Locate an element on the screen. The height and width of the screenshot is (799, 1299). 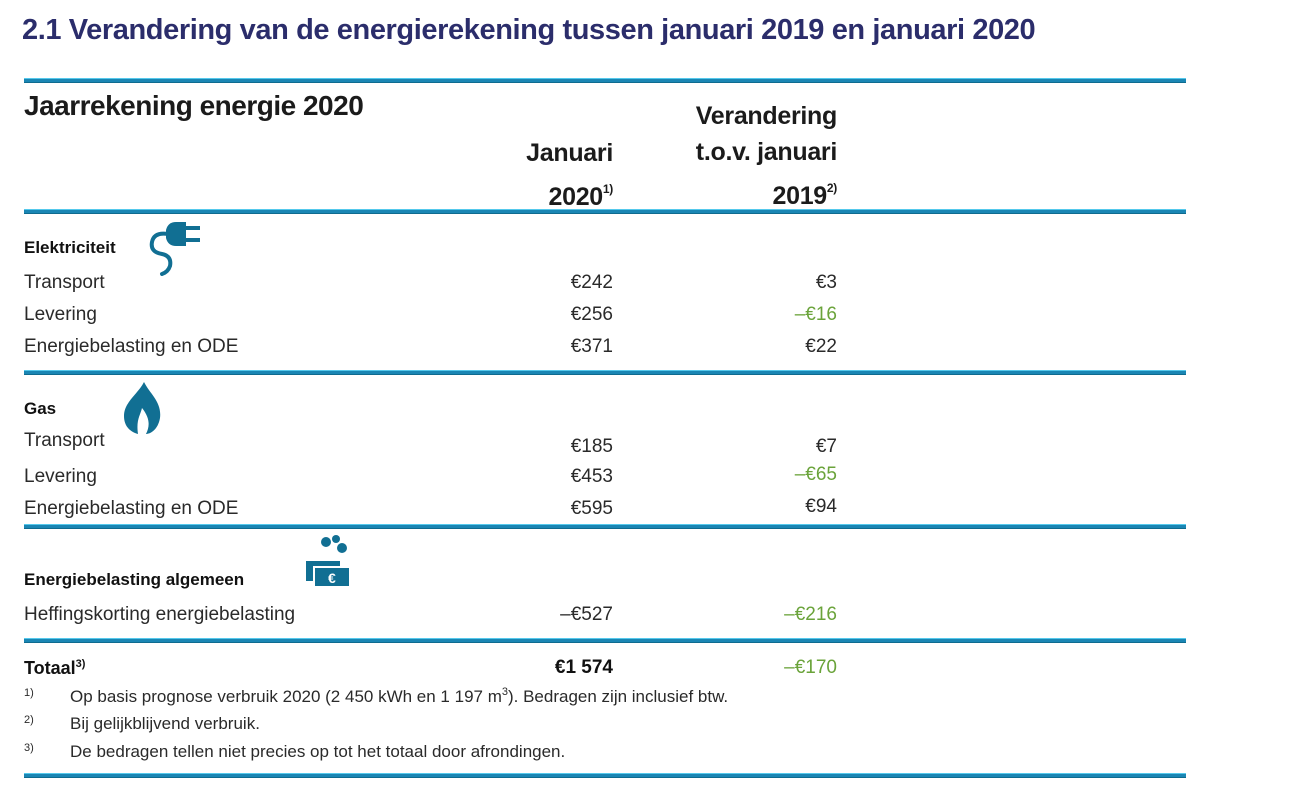
footnote-ref: 2) is located at coordinates (831, 188).